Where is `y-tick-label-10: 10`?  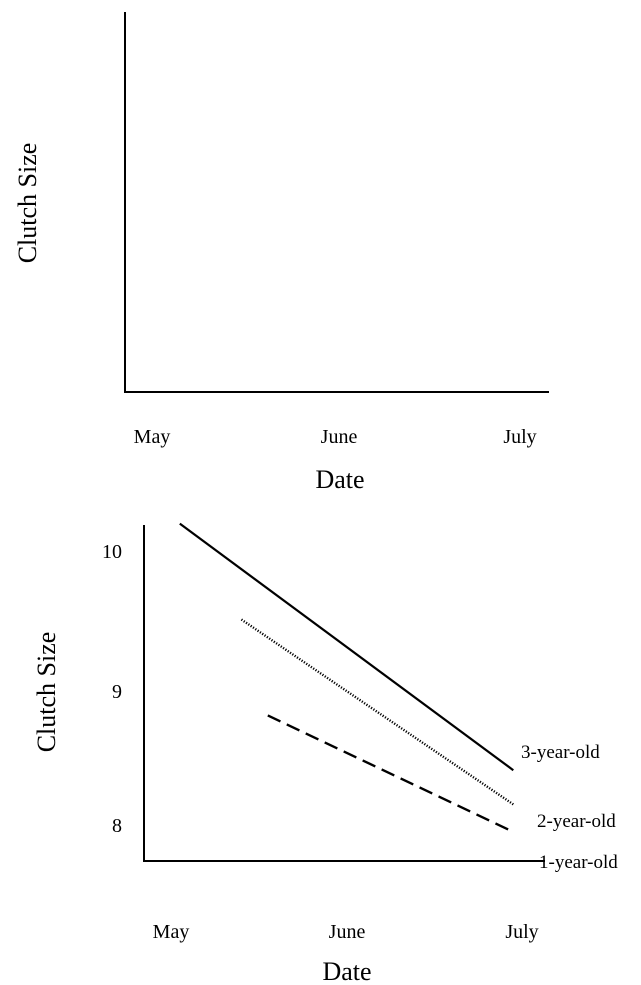
y-tick-label-10: 10 is located at coordinates (112, 552).